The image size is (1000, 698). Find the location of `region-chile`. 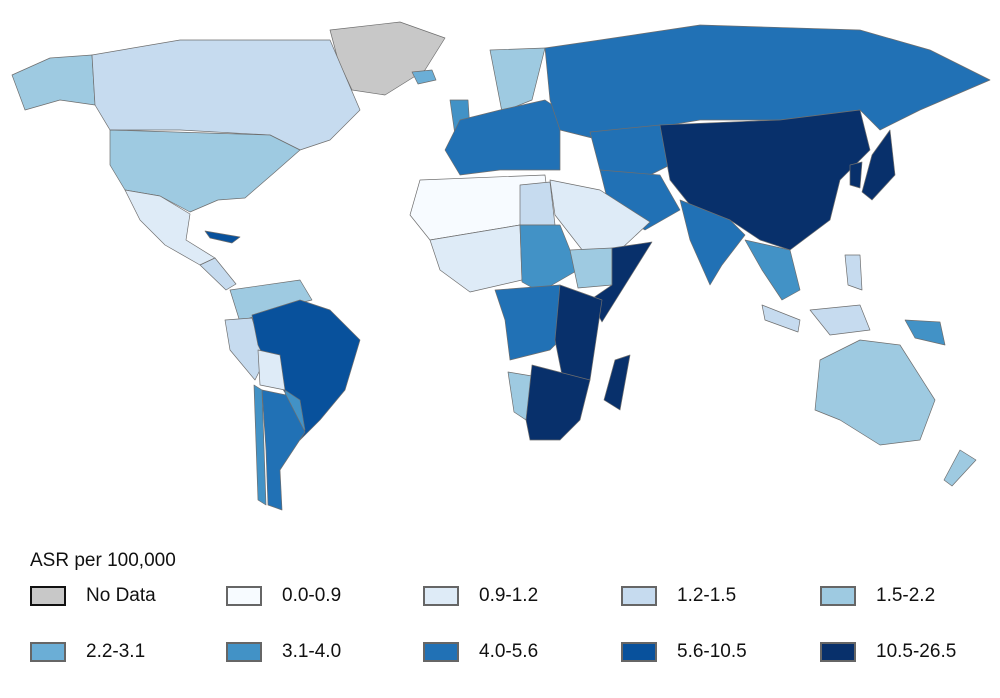

region-chile is located at coordinates (260, 445).